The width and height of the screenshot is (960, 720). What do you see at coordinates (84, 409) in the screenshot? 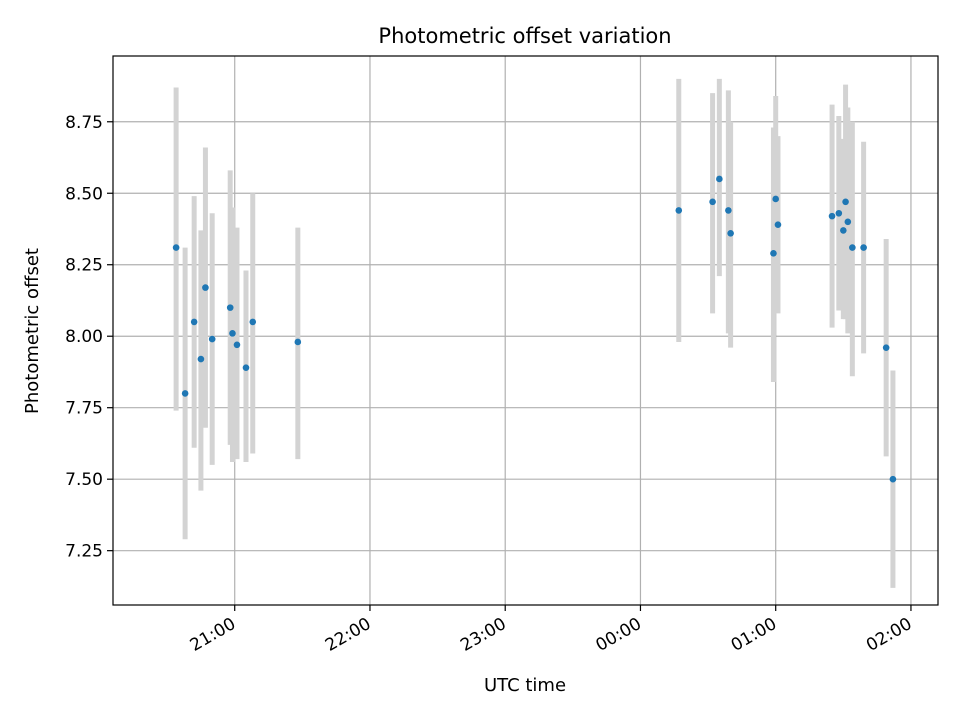
I see `y-tick-label: 7.75` at bounding box center [84, 409].